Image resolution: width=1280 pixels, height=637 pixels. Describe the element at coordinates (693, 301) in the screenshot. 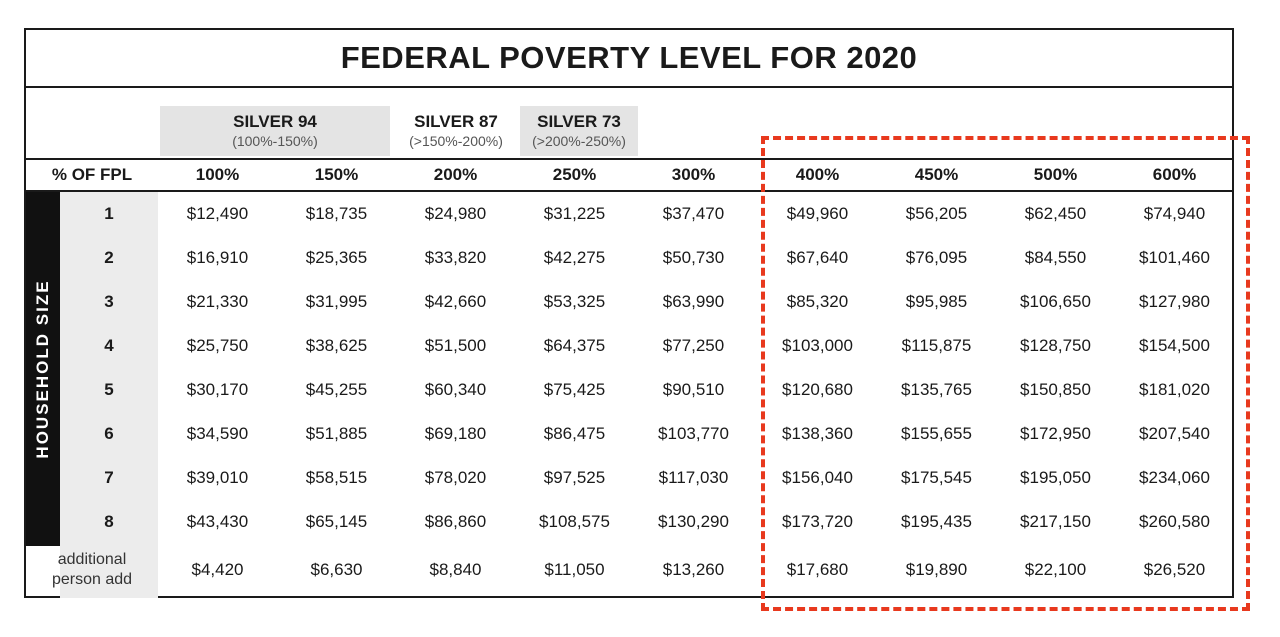

I see `income-cell: $63,990` at that location.